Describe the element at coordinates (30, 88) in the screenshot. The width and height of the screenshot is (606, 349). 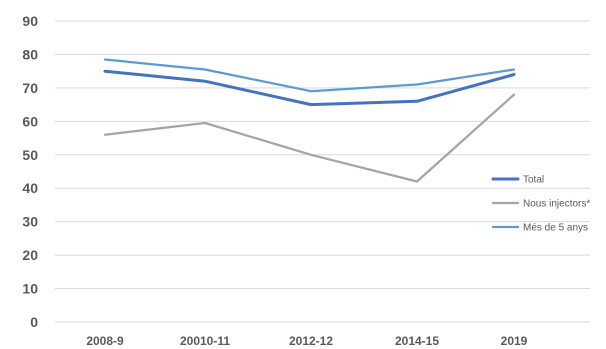
I see `y-tick-label: 70` at that location.